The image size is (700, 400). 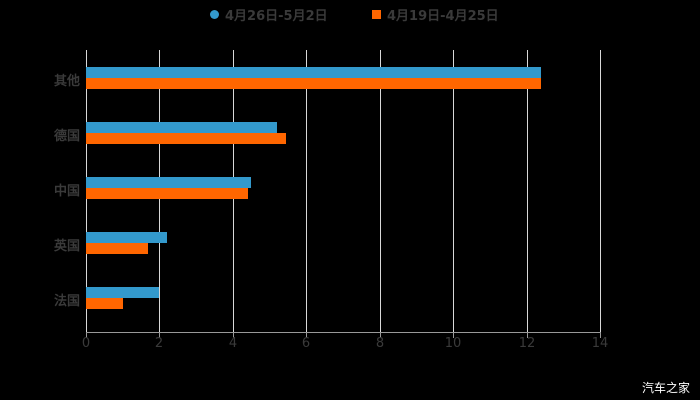 What do you see at coordinates (306, 343) in the screenshot?
I see `x-tick-label: 6` at bounding box center [306, 343].